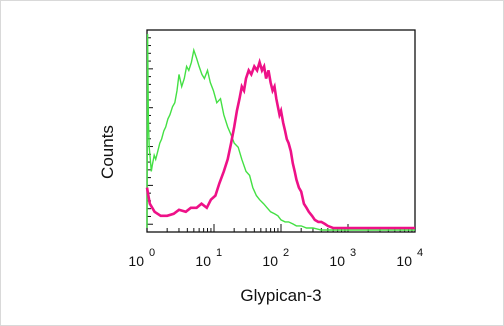 The width and height of the screenshot is (504, 326). I want to click on y-axis-label: Counts, so click(107, 152).